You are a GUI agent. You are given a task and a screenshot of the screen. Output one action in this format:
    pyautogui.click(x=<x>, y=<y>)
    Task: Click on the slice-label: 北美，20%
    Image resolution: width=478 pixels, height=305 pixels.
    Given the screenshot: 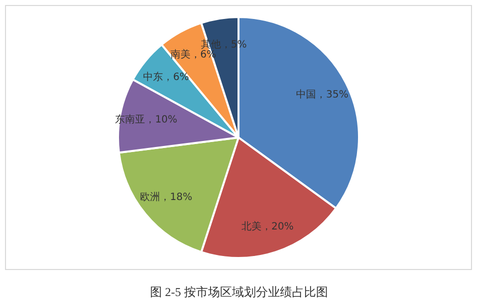 What is the action you would take?
    pyautogui.click(x=267, y=226)
    